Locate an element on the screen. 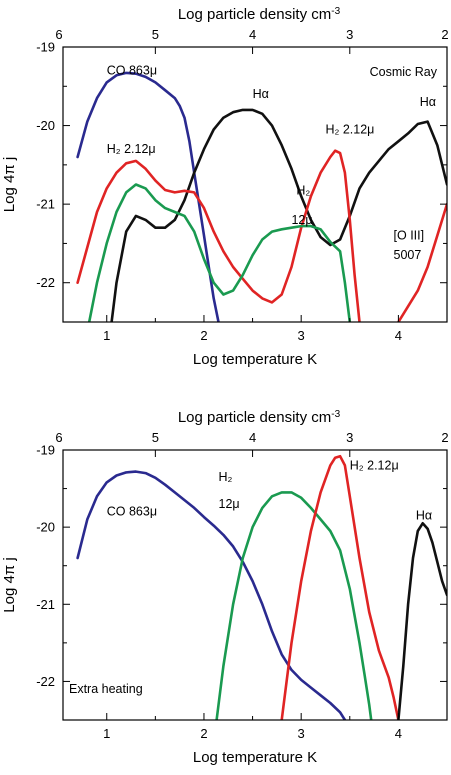 The width and height of the screenshot is (451, 775). line-label: [O III] is located at coordinates (409, 236).